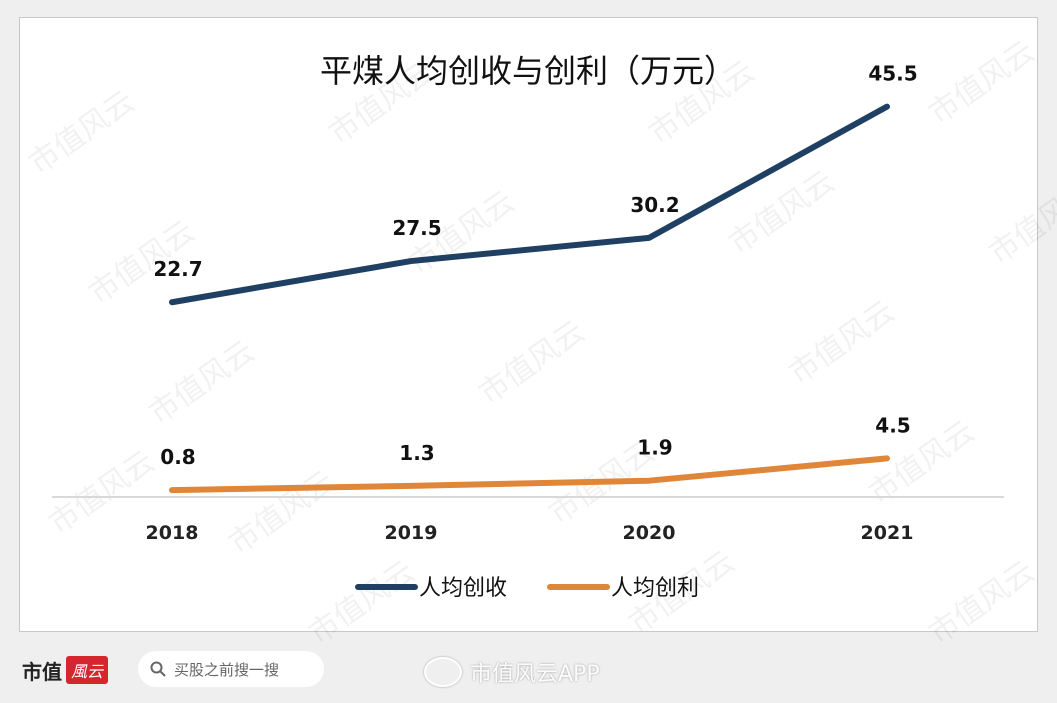 This screenshot has height=703, width=1057. I want to click on brand-logo: 市值 風云, so click(65, 670).